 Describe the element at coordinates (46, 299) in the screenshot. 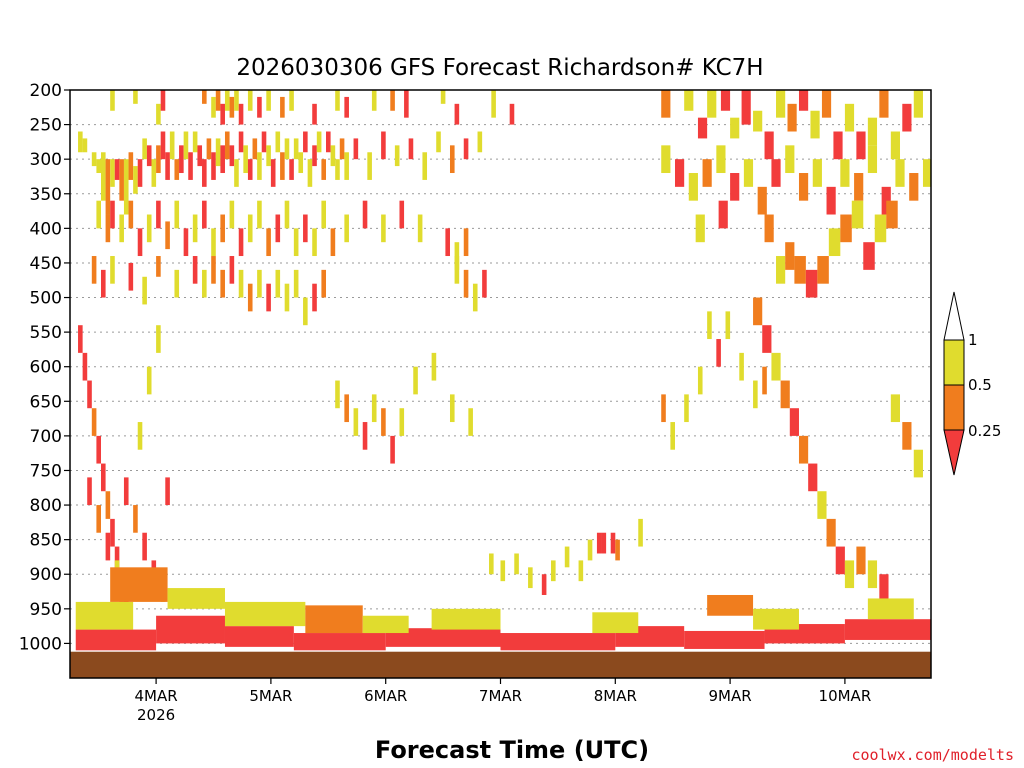

I see `y-tick-label: 500` at that location.